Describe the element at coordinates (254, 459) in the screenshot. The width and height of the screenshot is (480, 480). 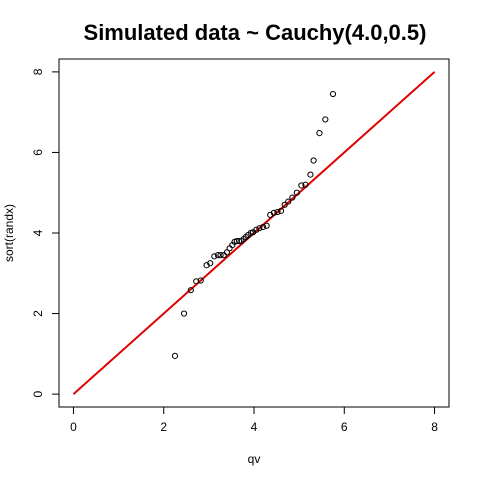
I see `x-axis-label: qv` at that location.